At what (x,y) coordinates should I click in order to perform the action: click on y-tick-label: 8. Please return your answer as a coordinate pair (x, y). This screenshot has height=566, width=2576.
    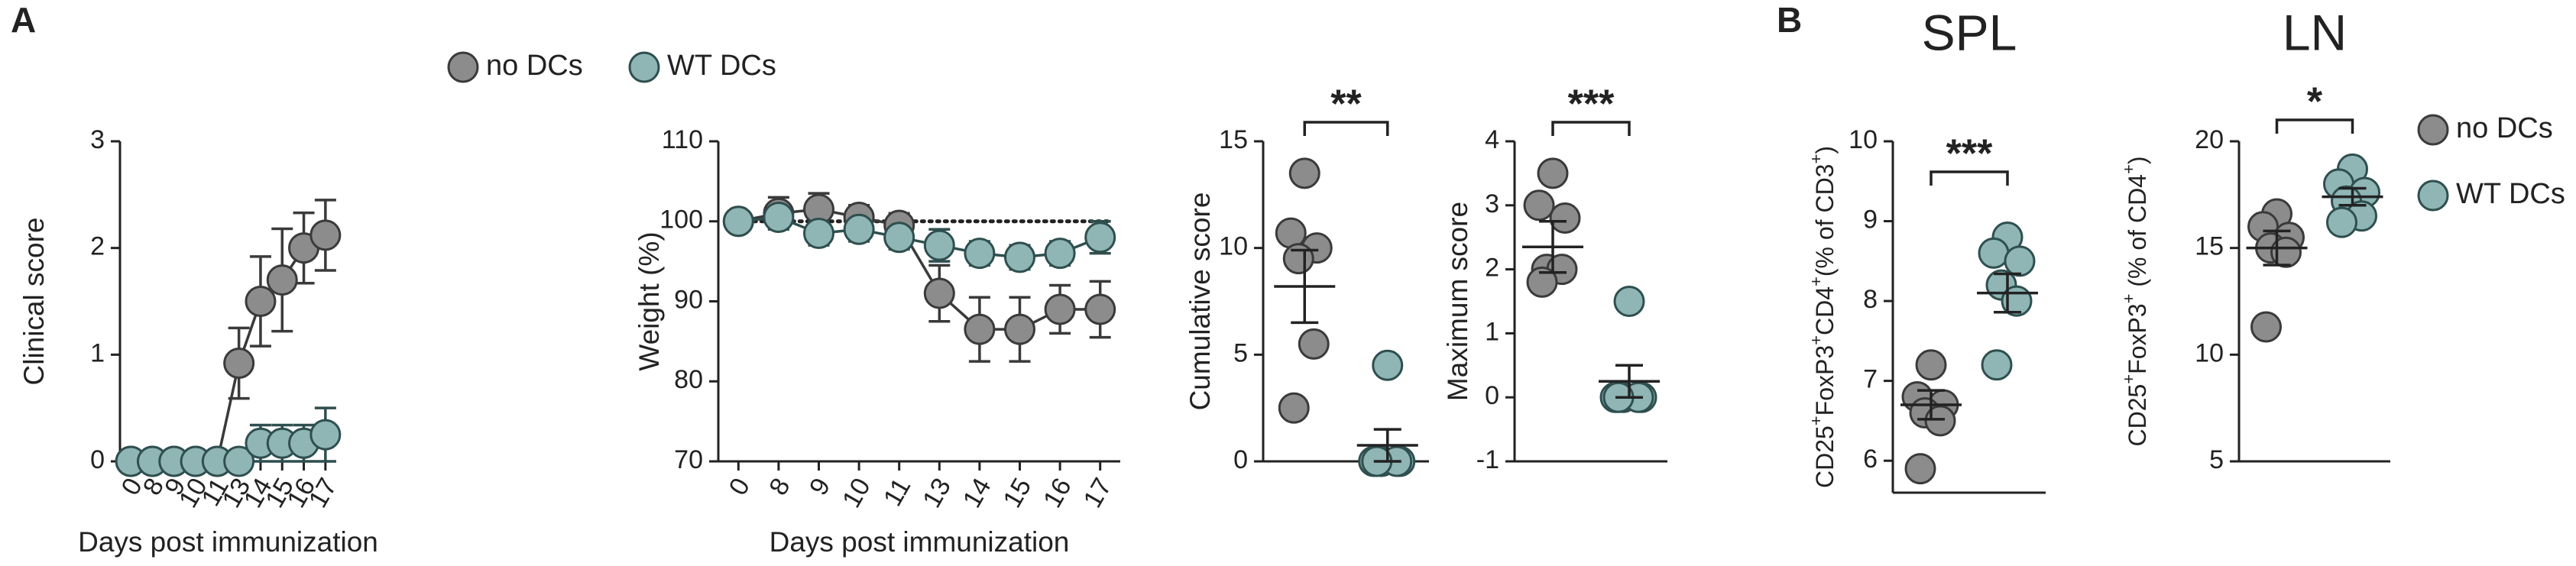
    Looking at the image, I should click on (1870, 299).